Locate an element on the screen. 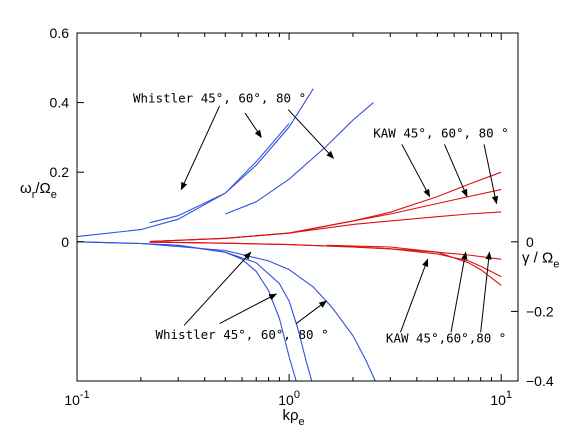 This screenshot has width=575, height=433. right-tick-label: 0 is located at coordinates (530, 242).